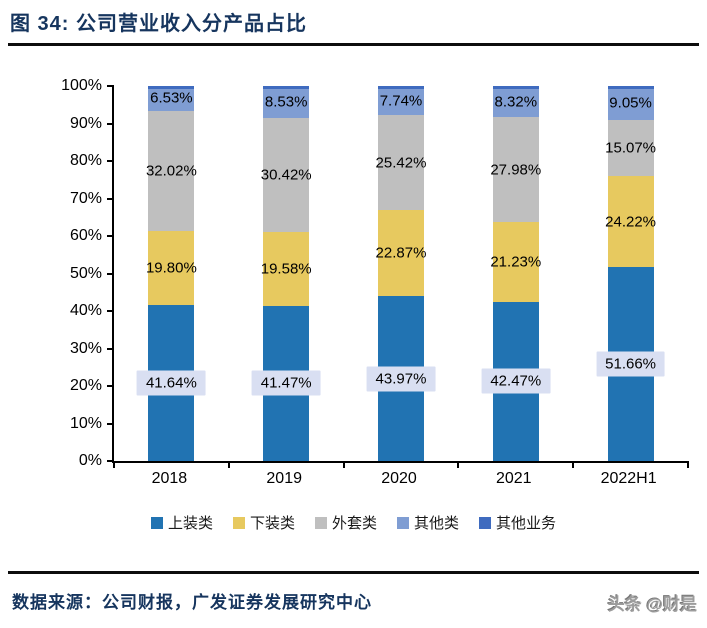 The height and width of the screenshot is (628, 707). I want to click on legend-item-上装类: 上装类, so click(181, 522).